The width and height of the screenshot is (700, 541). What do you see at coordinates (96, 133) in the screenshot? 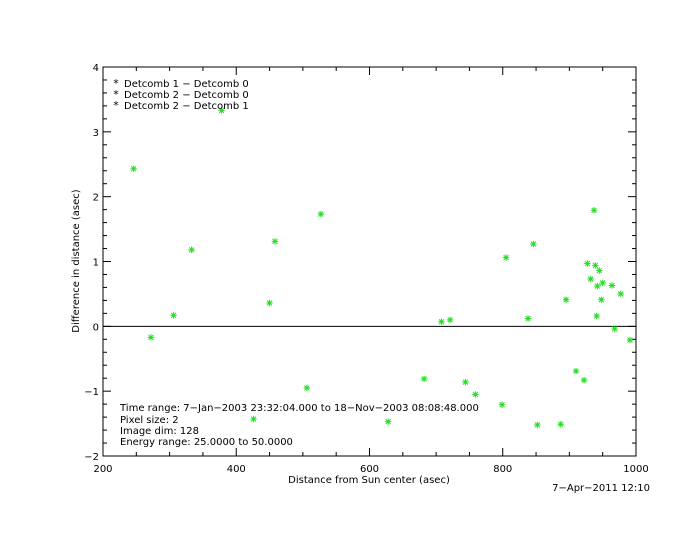
I see `y-tick-label: 3` at bounding box center [96, 133].